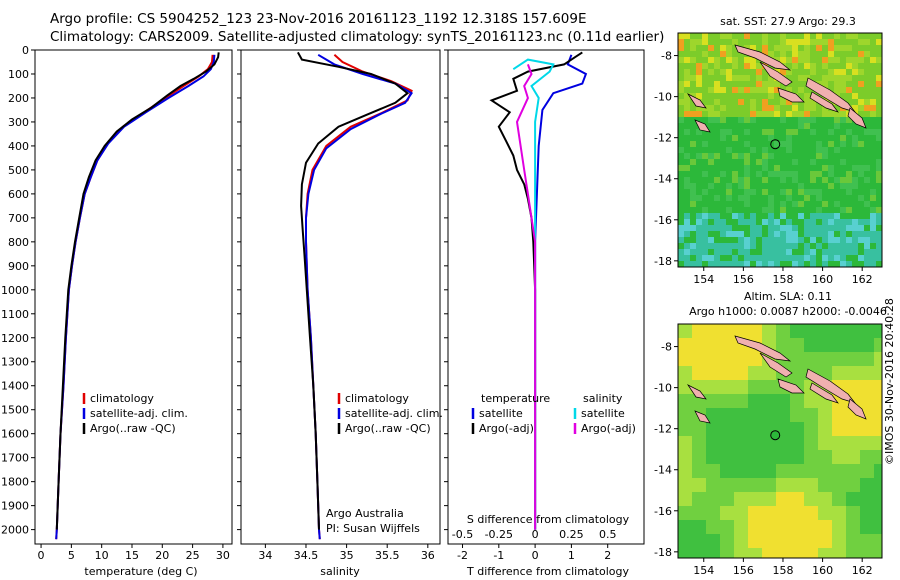  Describe the element at coordinates (889, 381) in the screenshot. I see `imos-timestamp: ©IMOS 30-Nov-2016 20:40:28` at that location.